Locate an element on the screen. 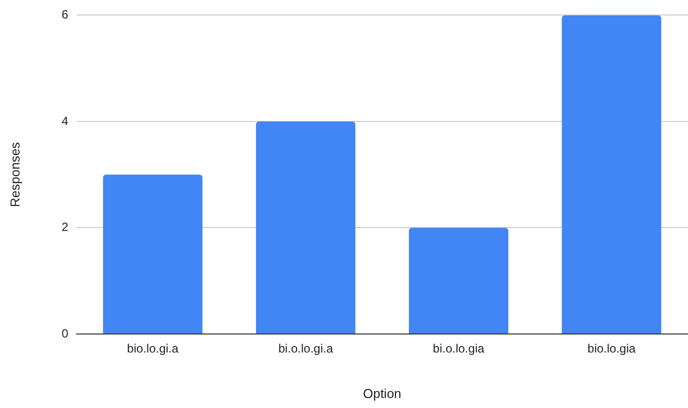 Image resolution: width=688 pixels, height=408 pixels. y-tick-label: 0 is located at coordinates (65, 333).